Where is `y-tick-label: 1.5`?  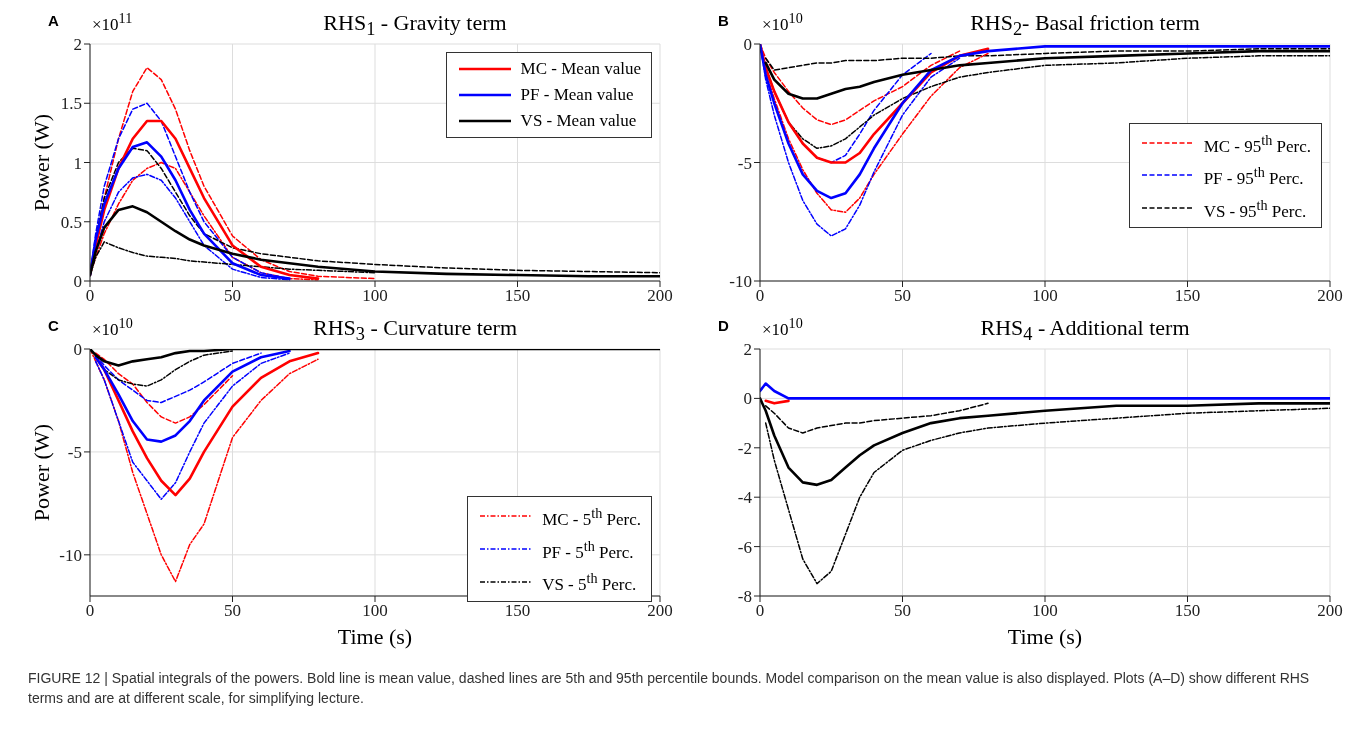 y-tick-label: 1.5 is located at coordinates (71, 104).